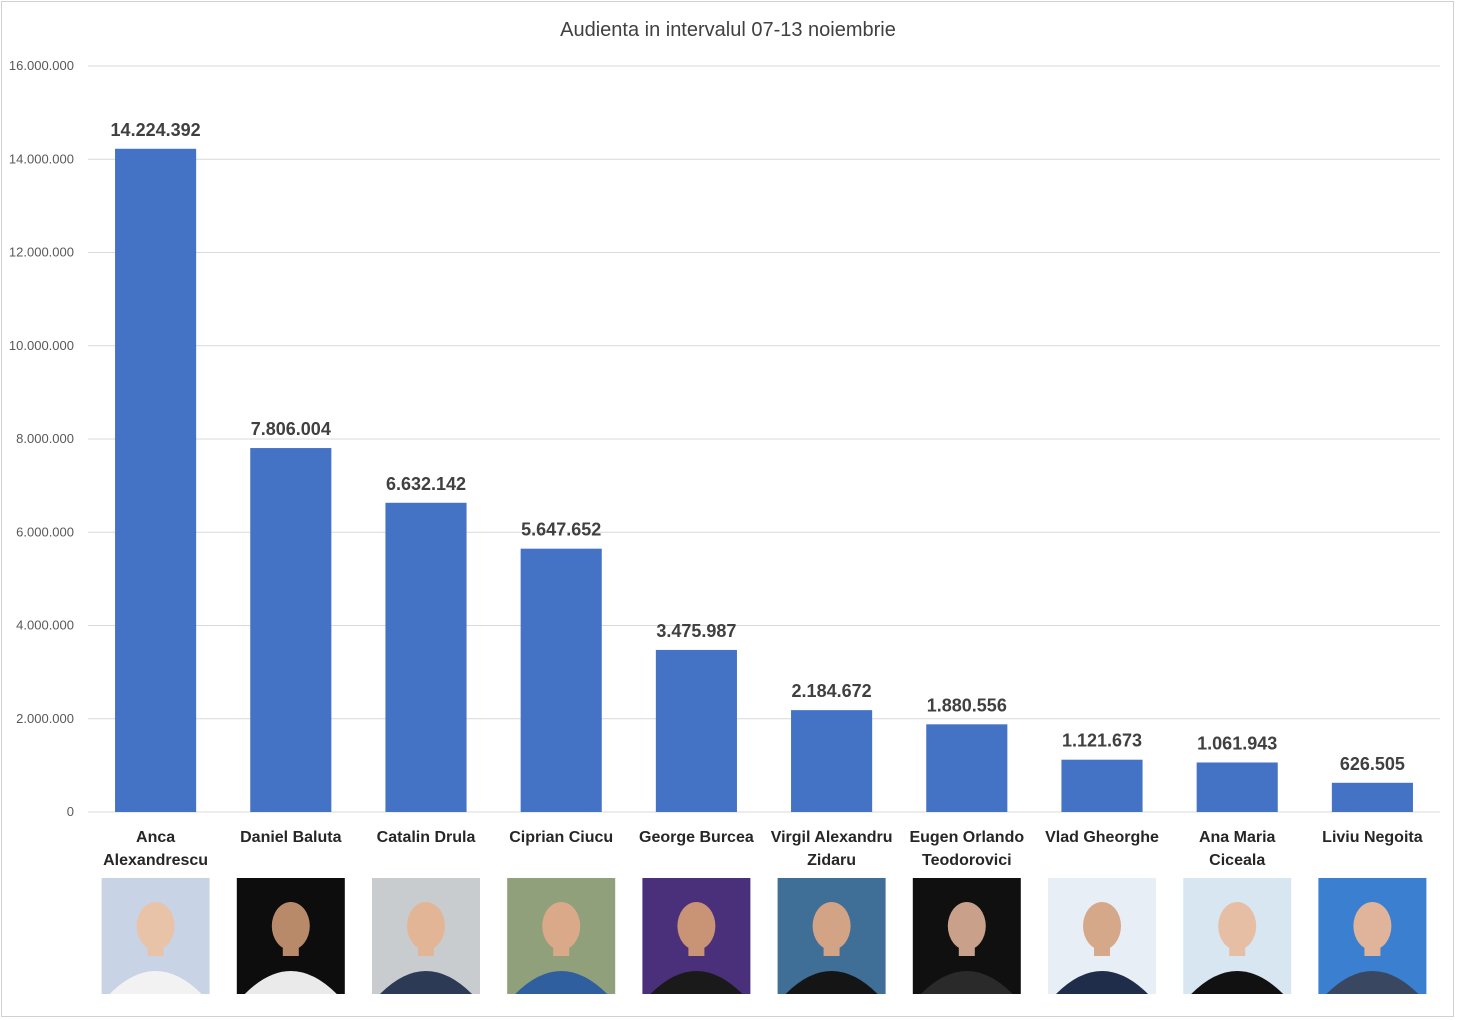 This screenshot has width=1457, height=1020. What do you see at coordinates (41, 252) in the screenshot?
I see `y-tick-label: 12.000.000` at bounding box center [41, 252].